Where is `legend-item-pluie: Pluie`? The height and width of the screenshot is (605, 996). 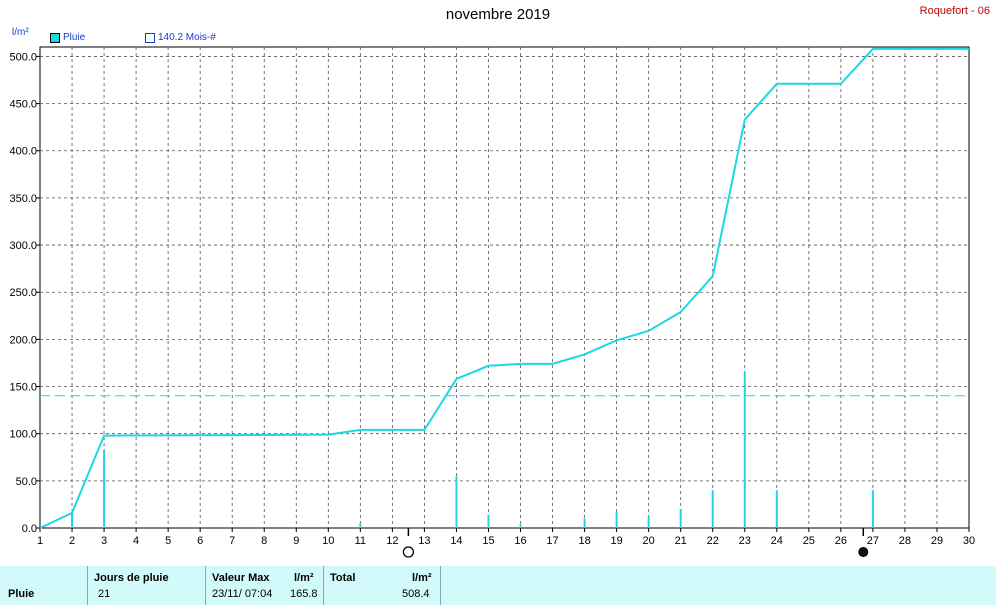
legend-item-pluie: Pluie is located at coordinates (67, 37).